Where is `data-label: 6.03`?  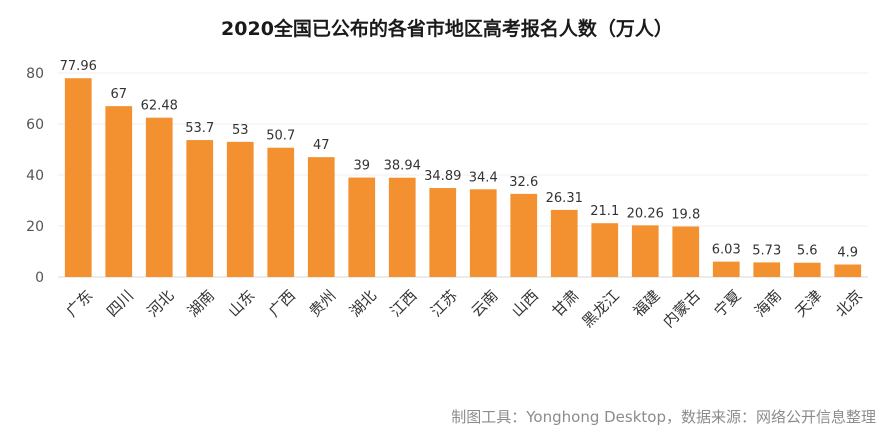 data-label: 6.03 is located at coordinates (726, 250).